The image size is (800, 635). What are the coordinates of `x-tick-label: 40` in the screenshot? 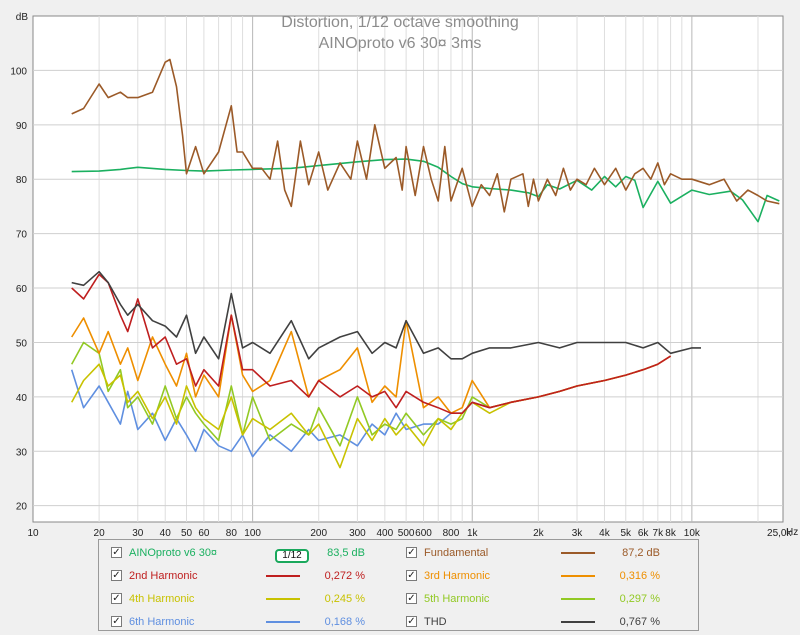 It's located at (166, 533).